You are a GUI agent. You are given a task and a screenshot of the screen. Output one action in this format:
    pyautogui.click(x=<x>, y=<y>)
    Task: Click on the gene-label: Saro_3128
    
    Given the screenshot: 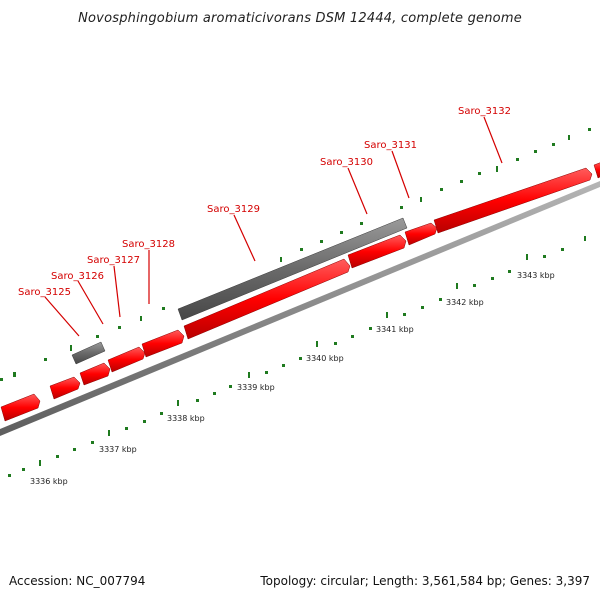 What is the action you would take?
    pyautogui.click(x=148, y=244)
    